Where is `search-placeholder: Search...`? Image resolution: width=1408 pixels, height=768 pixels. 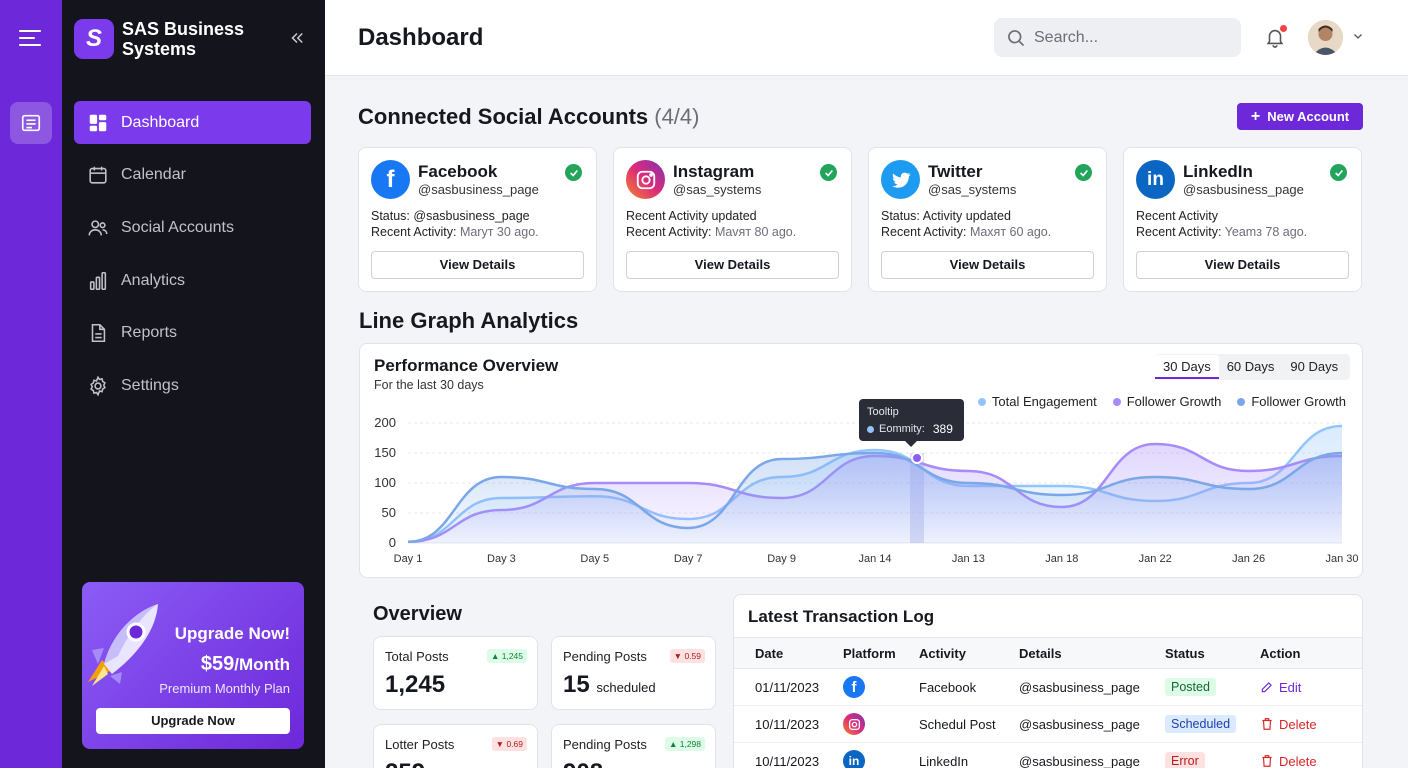 search-placeholder: Search... is located at coordinates (1066, 37).